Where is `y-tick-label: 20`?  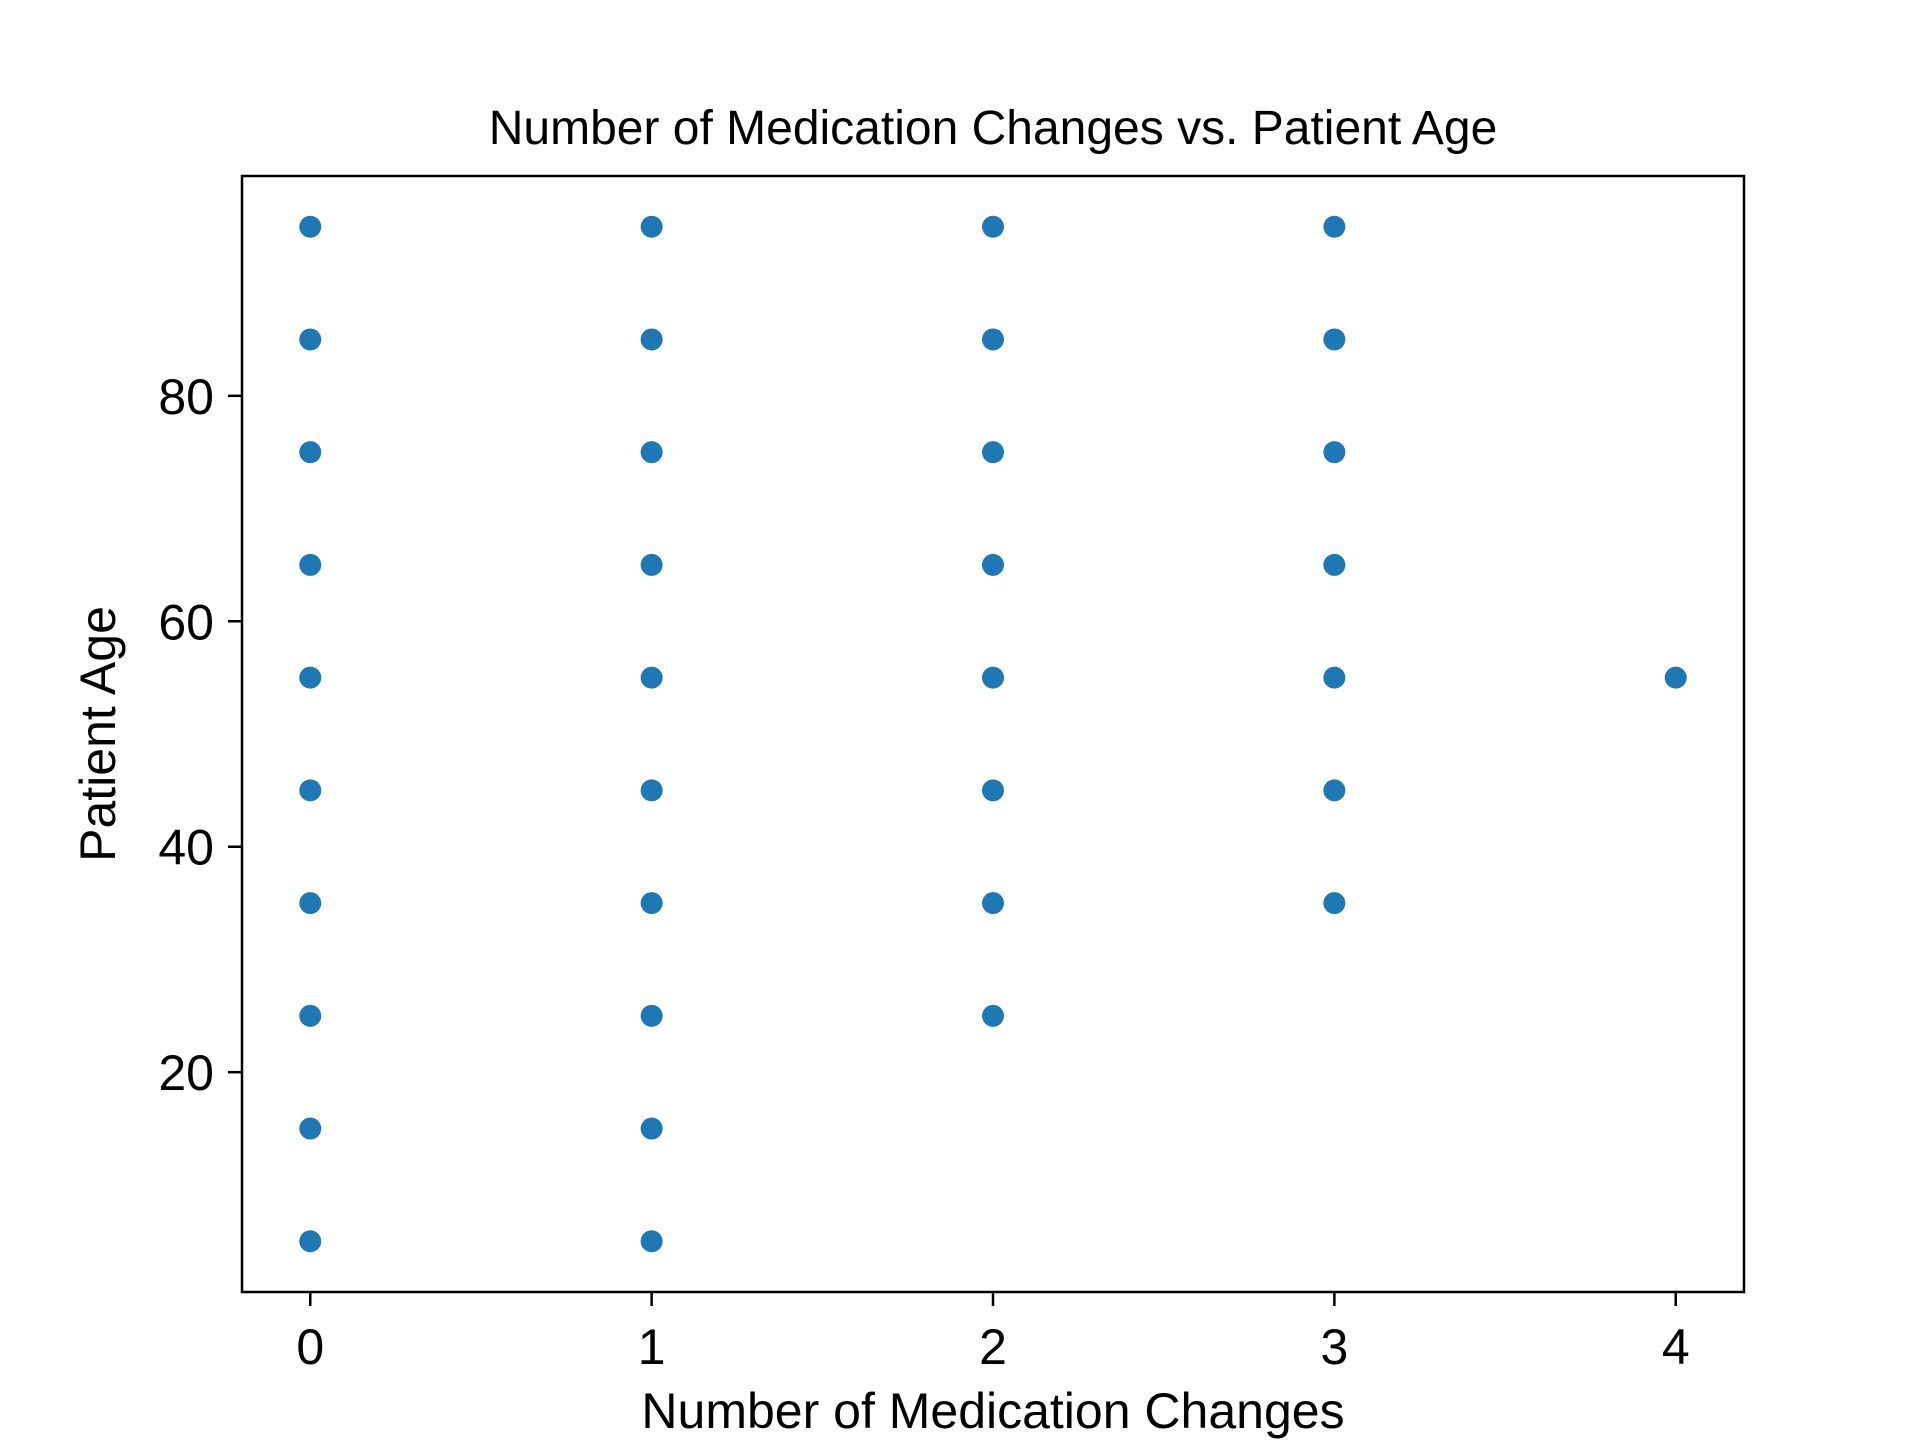
y-tick-label: 20 is located at coordinates (186, 1073).